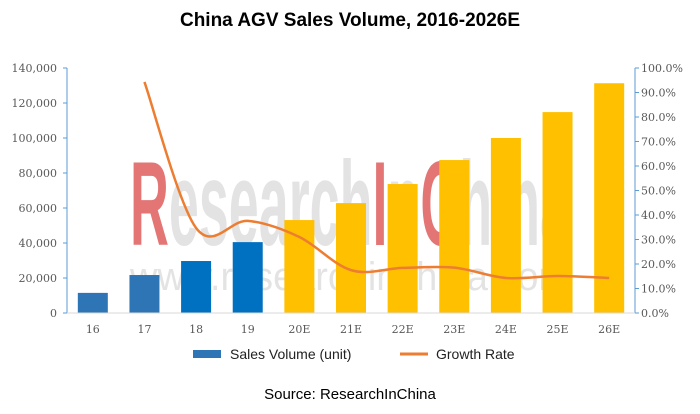 This screenshot has height=414, width=700. Describe the element at coordinates (38, 173) in the screenshot. I see `left-tick-label: 80,000` at that location.